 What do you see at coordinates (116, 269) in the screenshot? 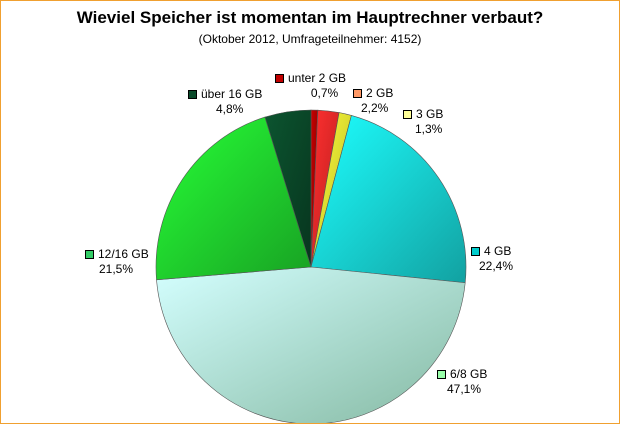
I see `slice-percent: 21,5%` at bounding box center [116, 269].